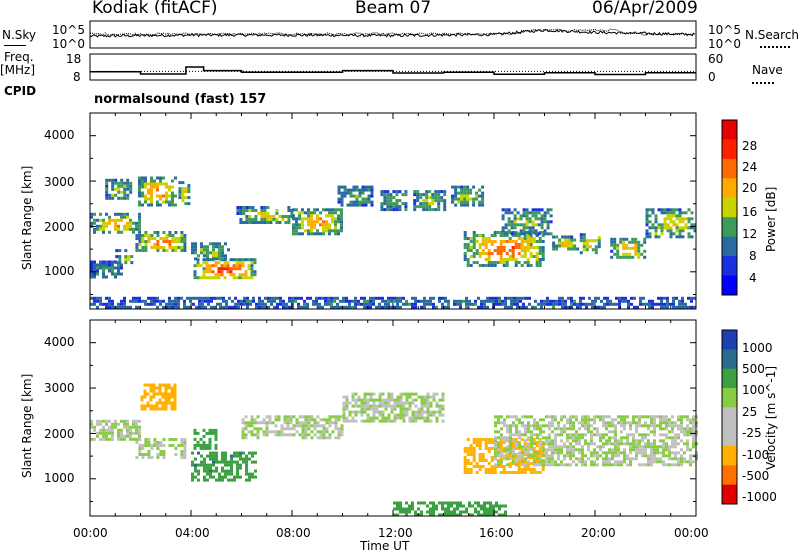 Image resolution: width=800 pixels, height=554 pixels. I want to click on velocity-ytick-4000: 4000, so click(59, 342).